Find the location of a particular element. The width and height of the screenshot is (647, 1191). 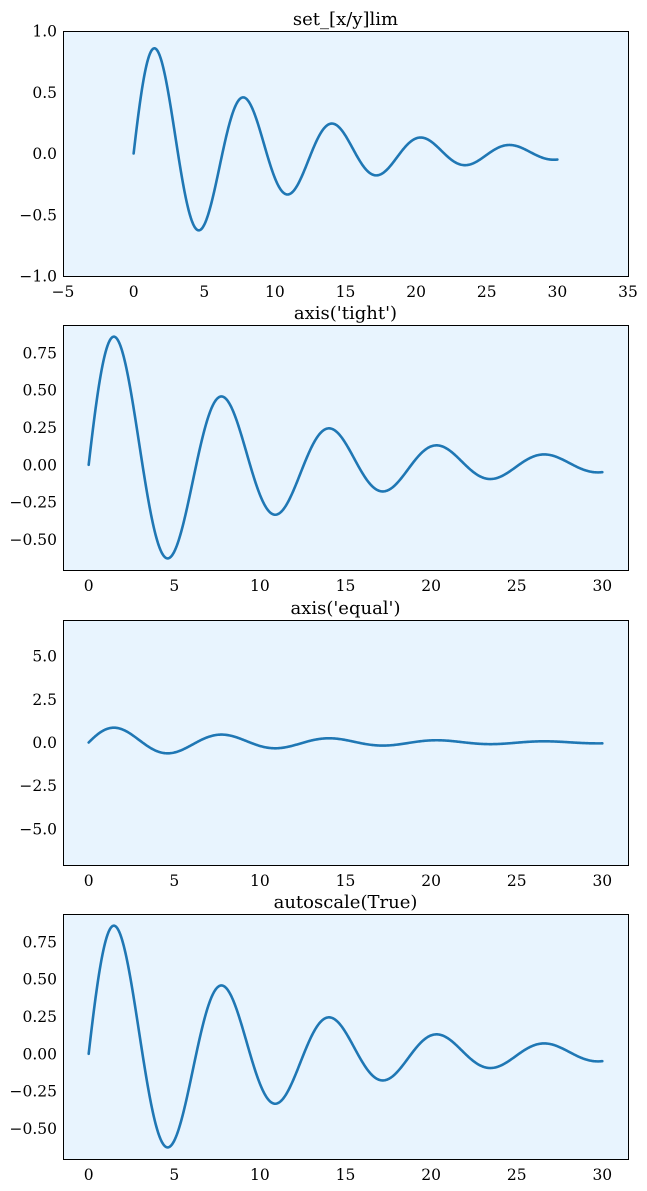

y-tick-label: 2.5 is located at coordinates (44, 700).